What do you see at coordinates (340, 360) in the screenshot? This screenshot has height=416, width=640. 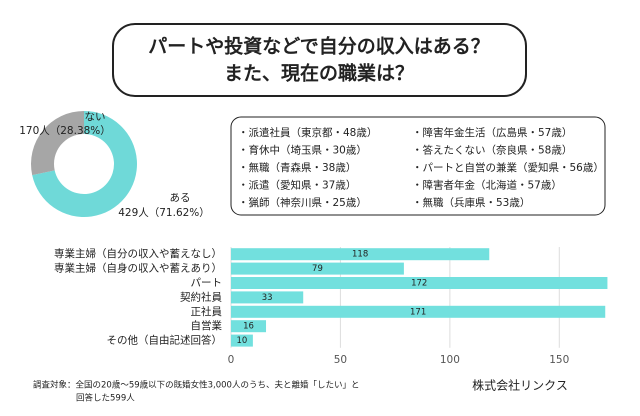 I see `x-tick-label: 50` at bounding box center [340, 360].